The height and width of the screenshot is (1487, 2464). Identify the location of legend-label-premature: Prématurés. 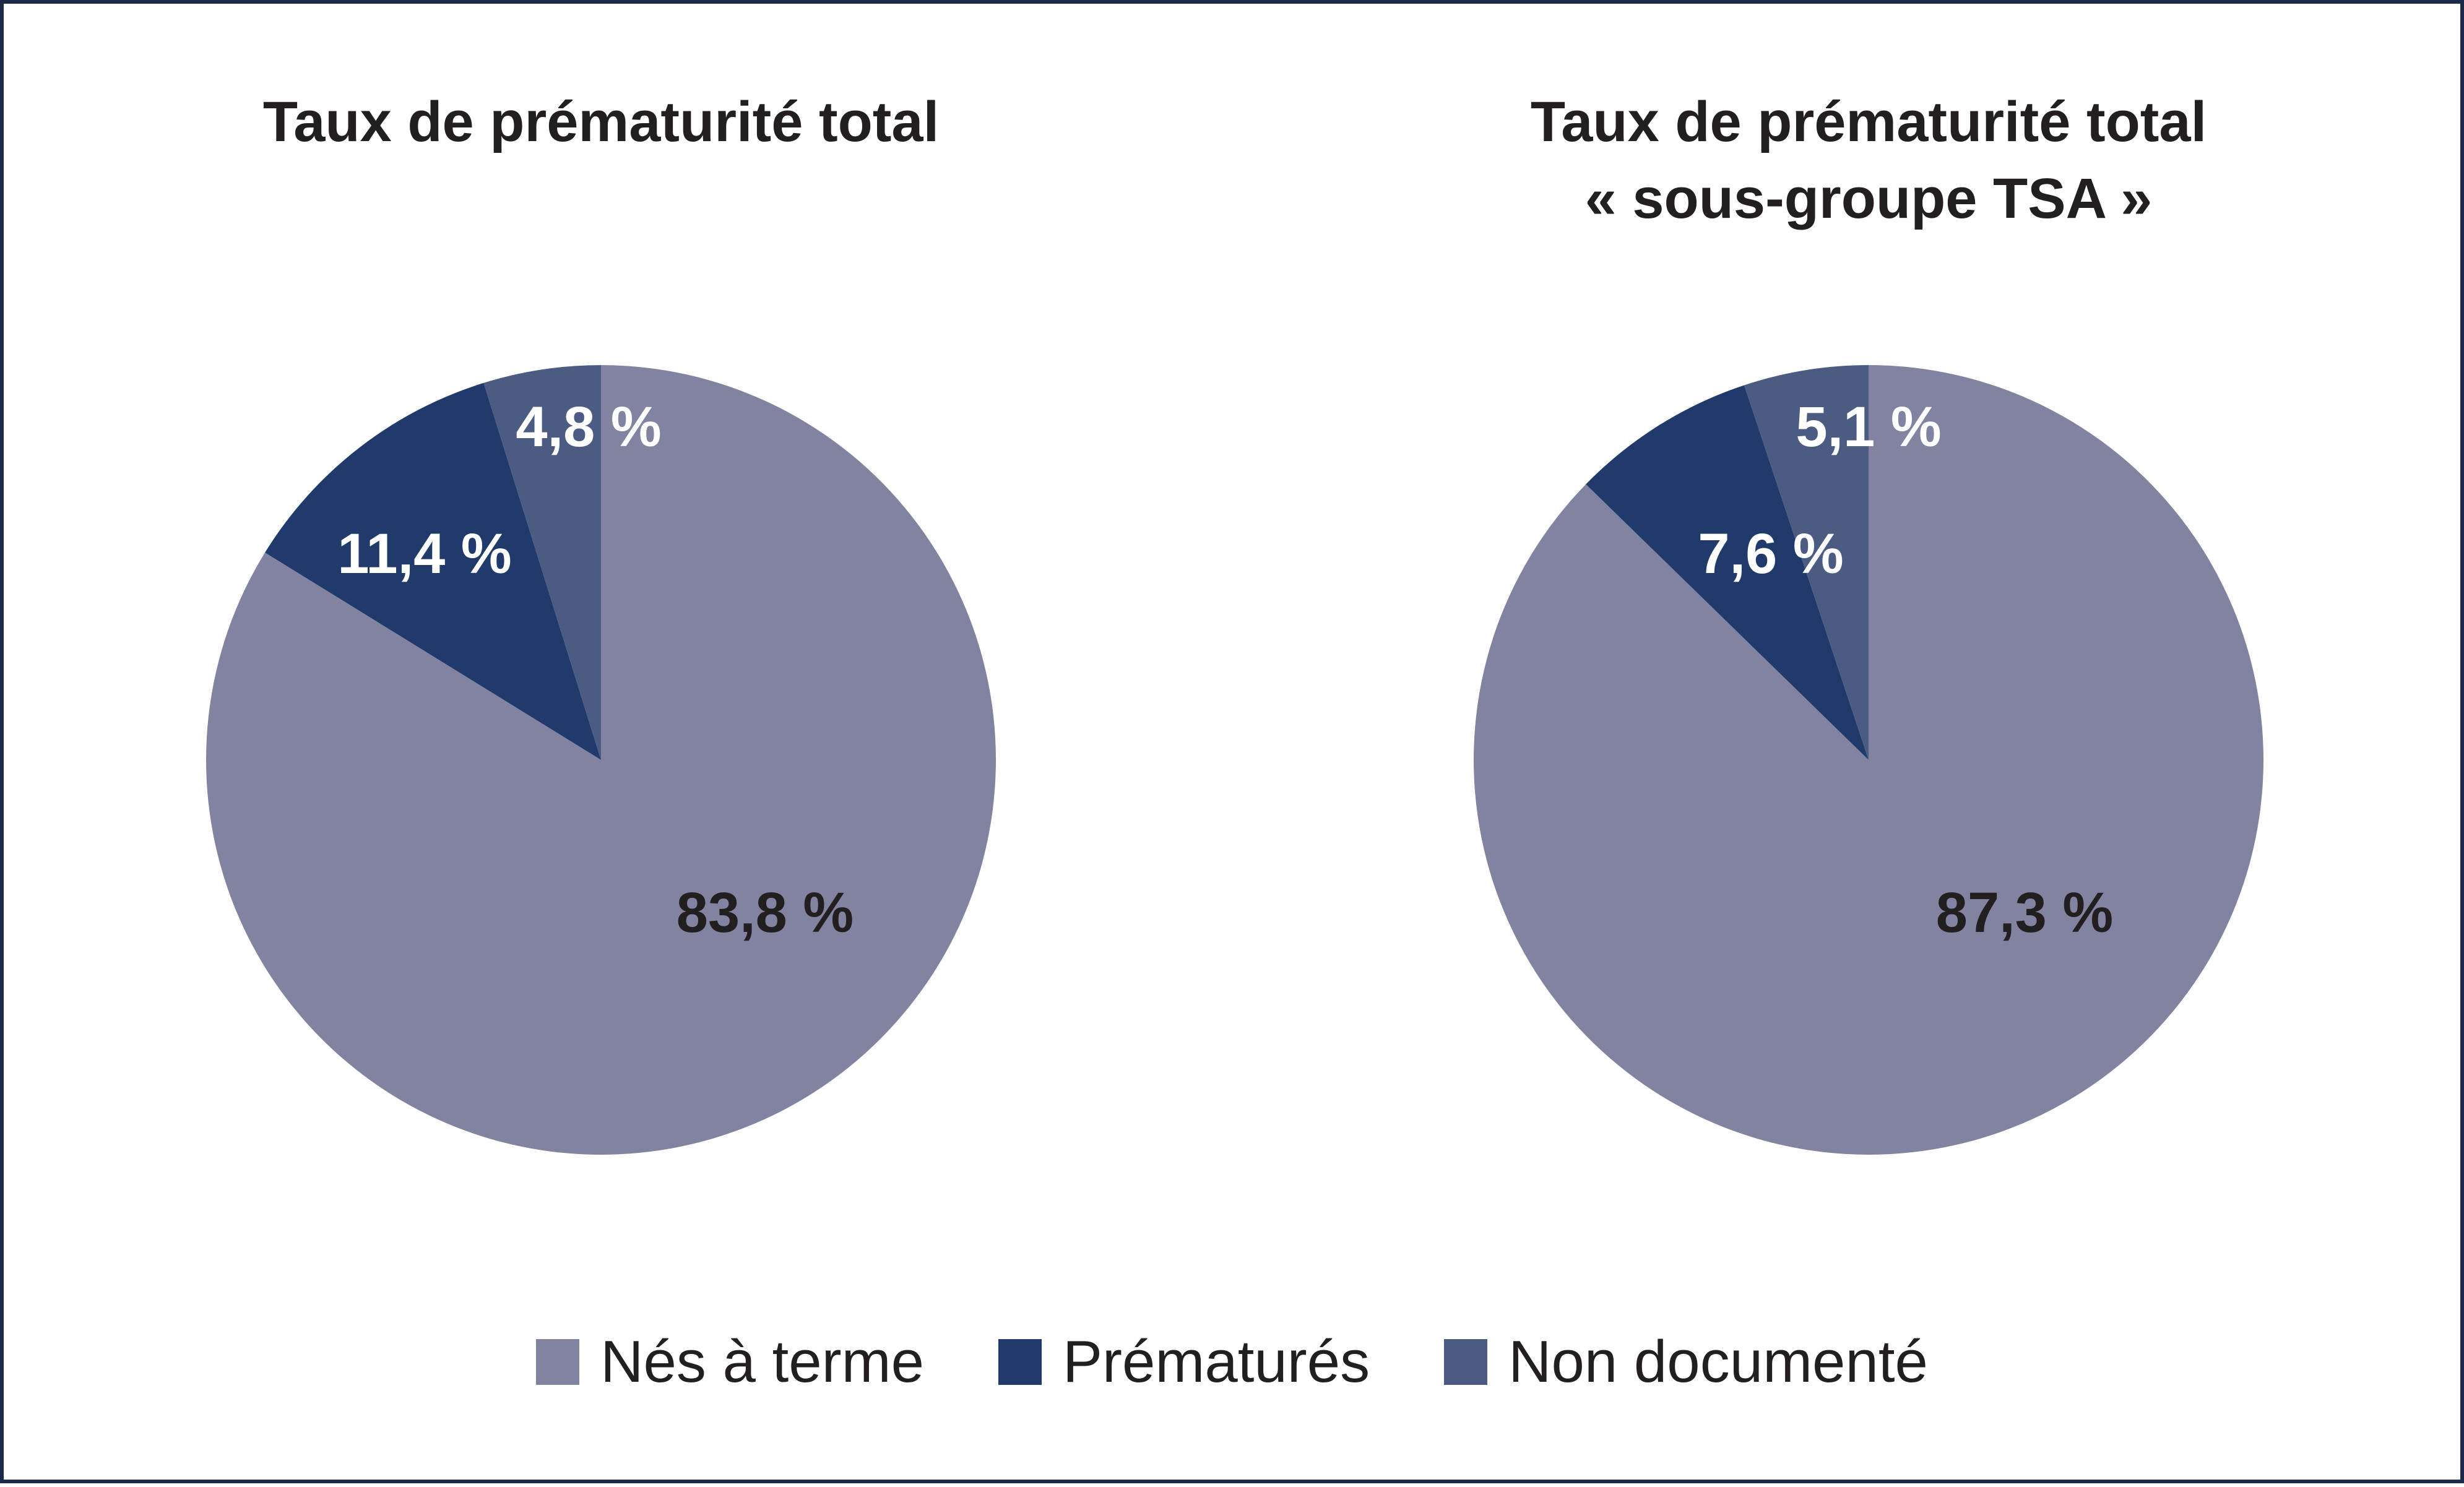
(1216, 1362).